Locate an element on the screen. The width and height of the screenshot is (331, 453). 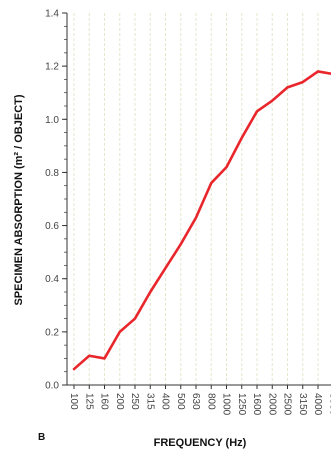
x-axis-title: FREQUENCY (Hz) is located at coordinates (200, 443).